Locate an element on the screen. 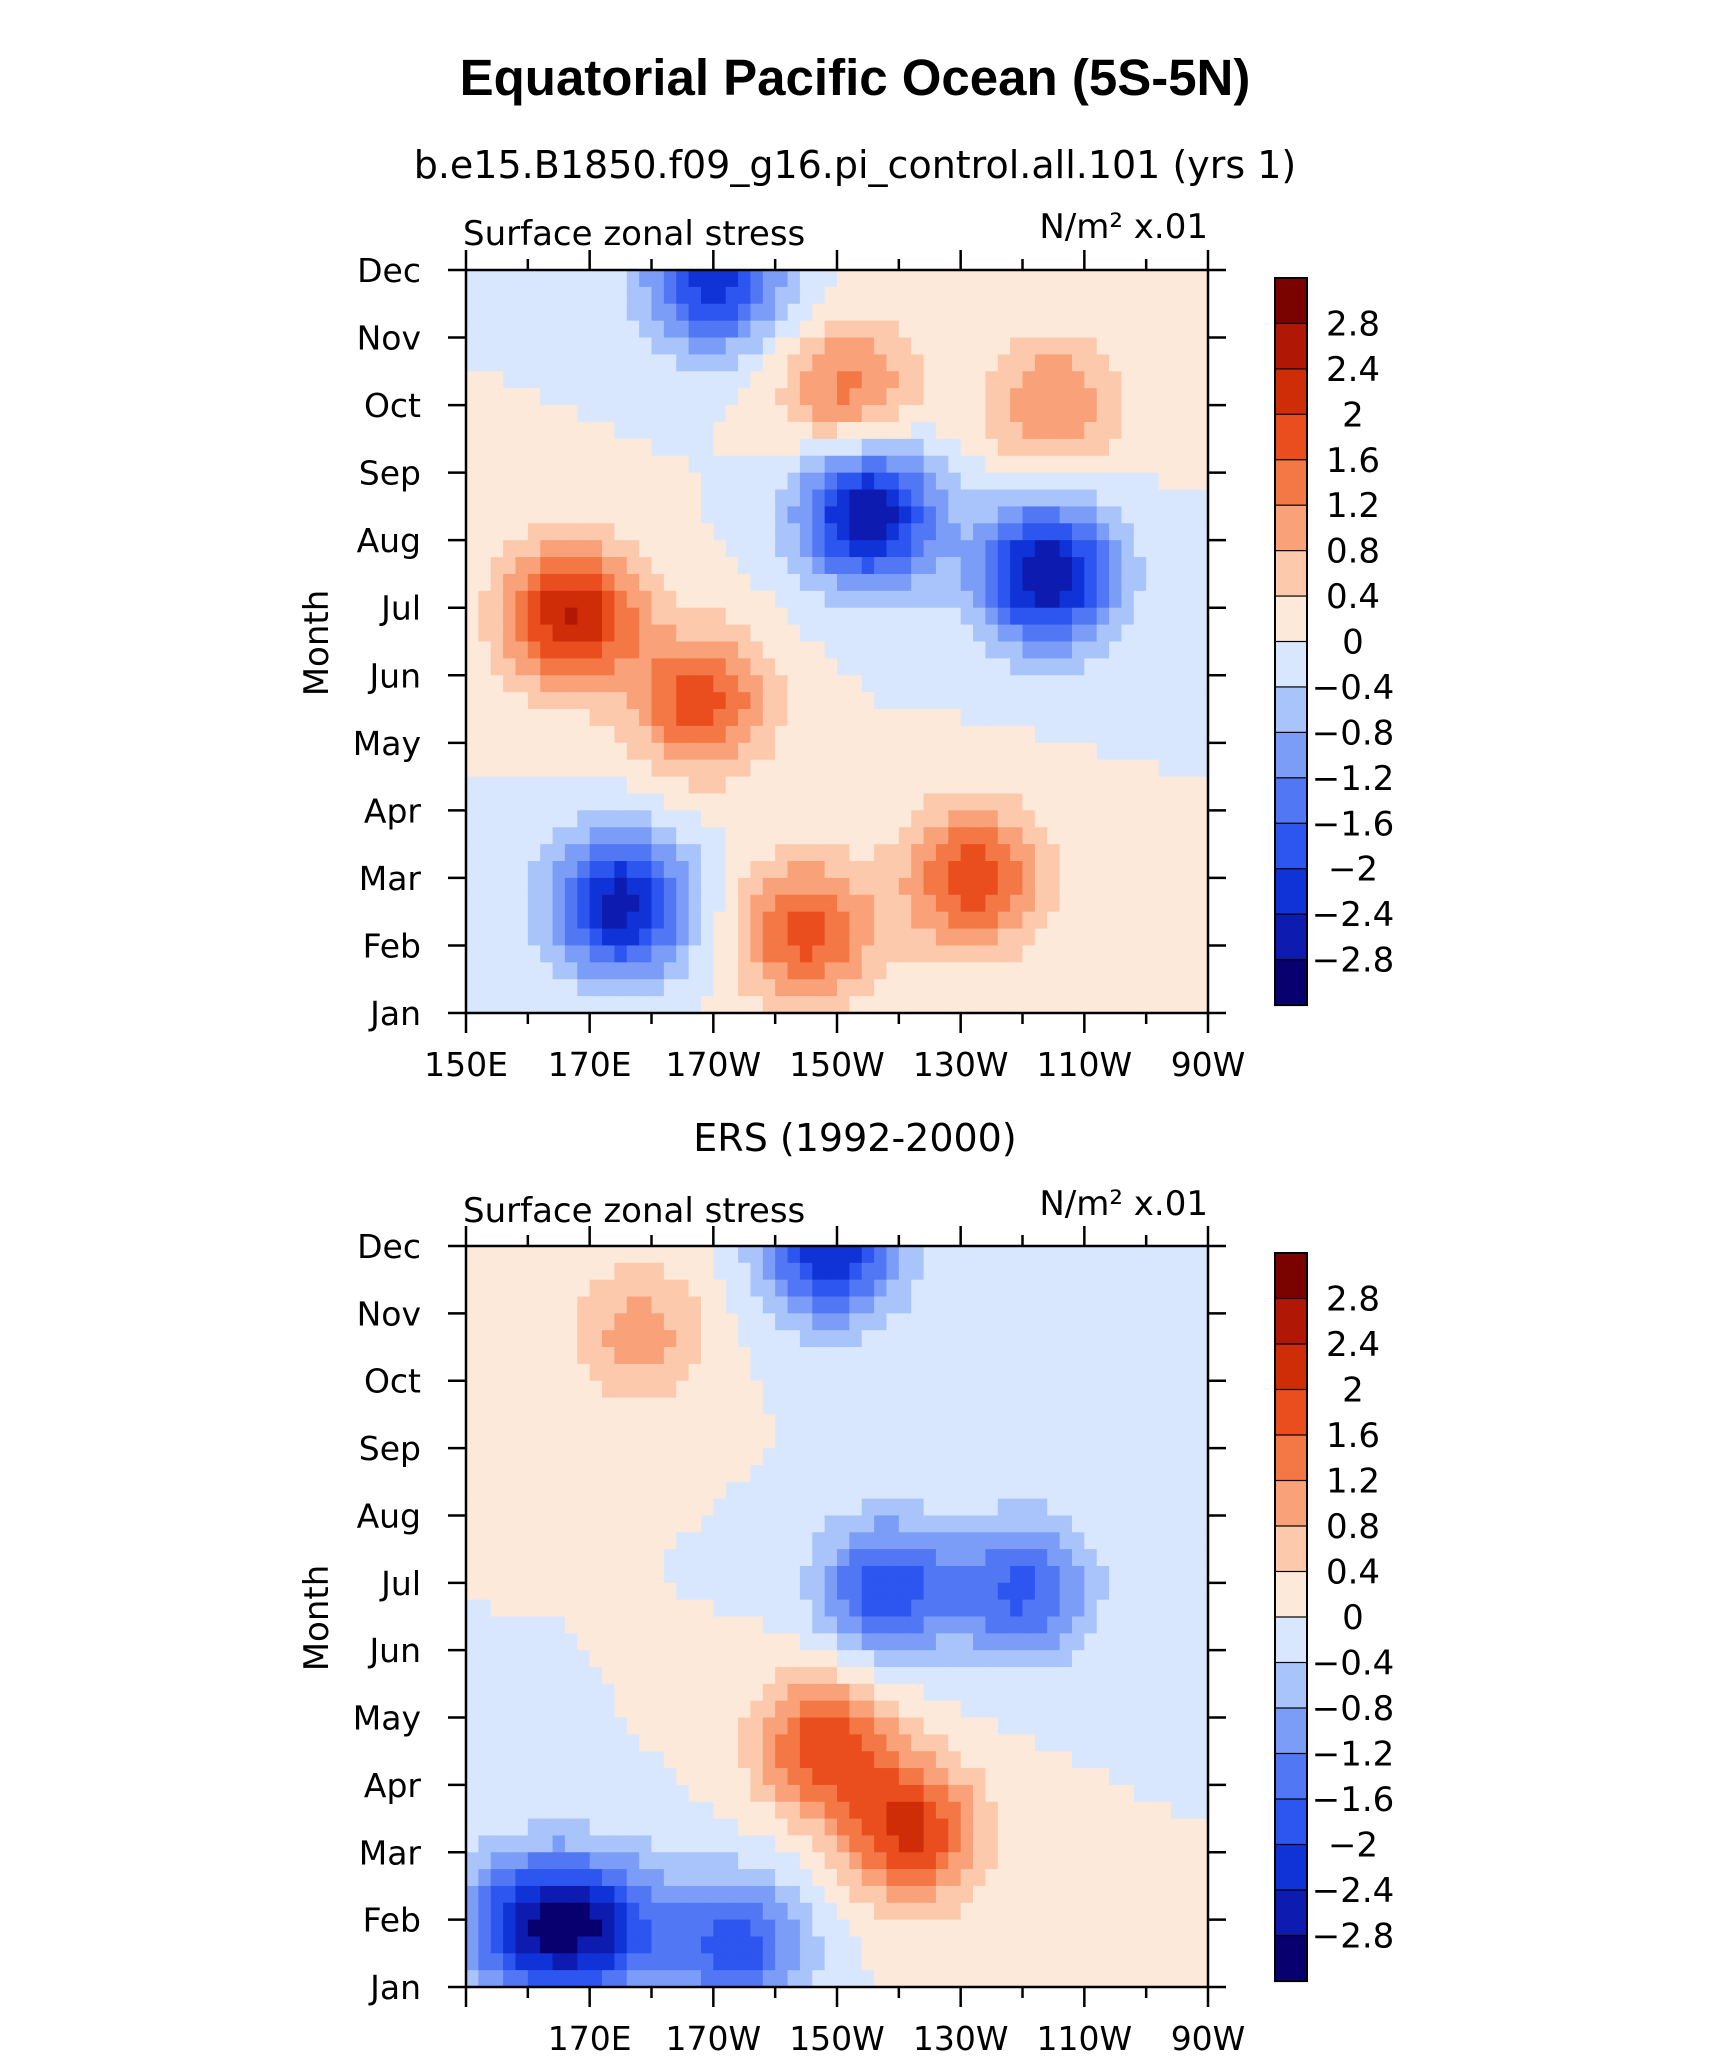  colorbar-swatch is located at coordinates (1291, 528).